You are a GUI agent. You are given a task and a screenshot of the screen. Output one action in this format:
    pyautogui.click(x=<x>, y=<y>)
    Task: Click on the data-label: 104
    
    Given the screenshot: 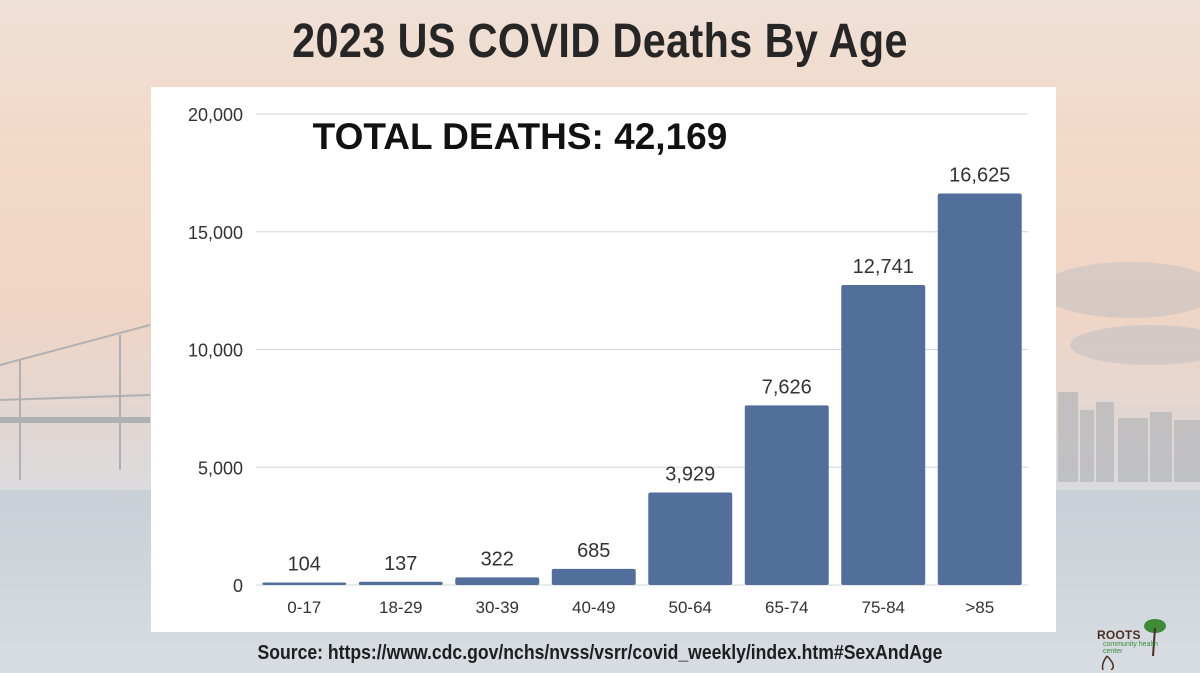 What is the action you would take?
    pyautogui.click(x=304, y=565)
    